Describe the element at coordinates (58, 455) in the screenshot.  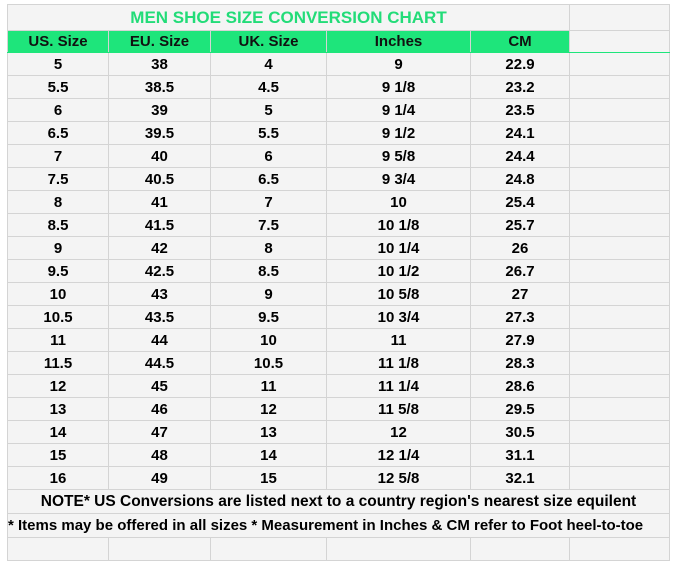
I see `table-cell: 15` at that location.